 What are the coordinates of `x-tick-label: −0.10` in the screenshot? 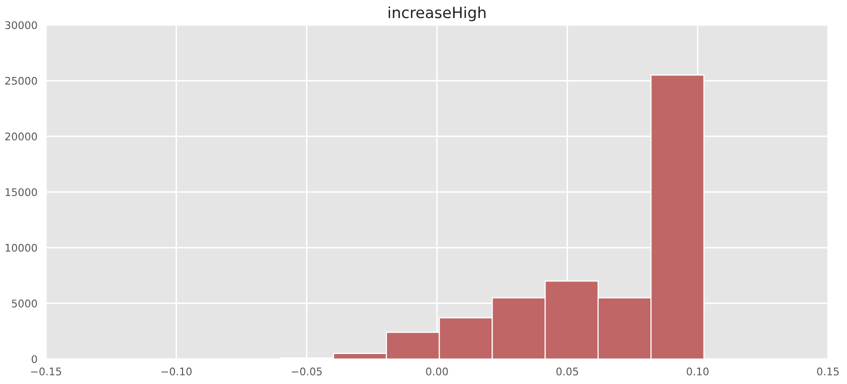 It's located at (176, 372).